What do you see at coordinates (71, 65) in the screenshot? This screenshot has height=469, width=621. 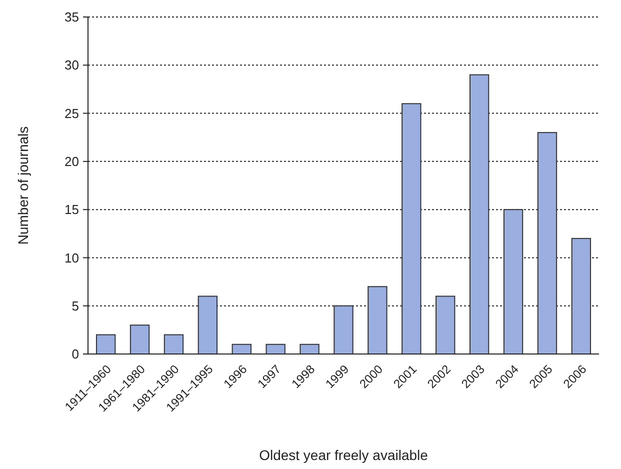 I see `y-tick-label: 30` at bounding box center [71, 65].